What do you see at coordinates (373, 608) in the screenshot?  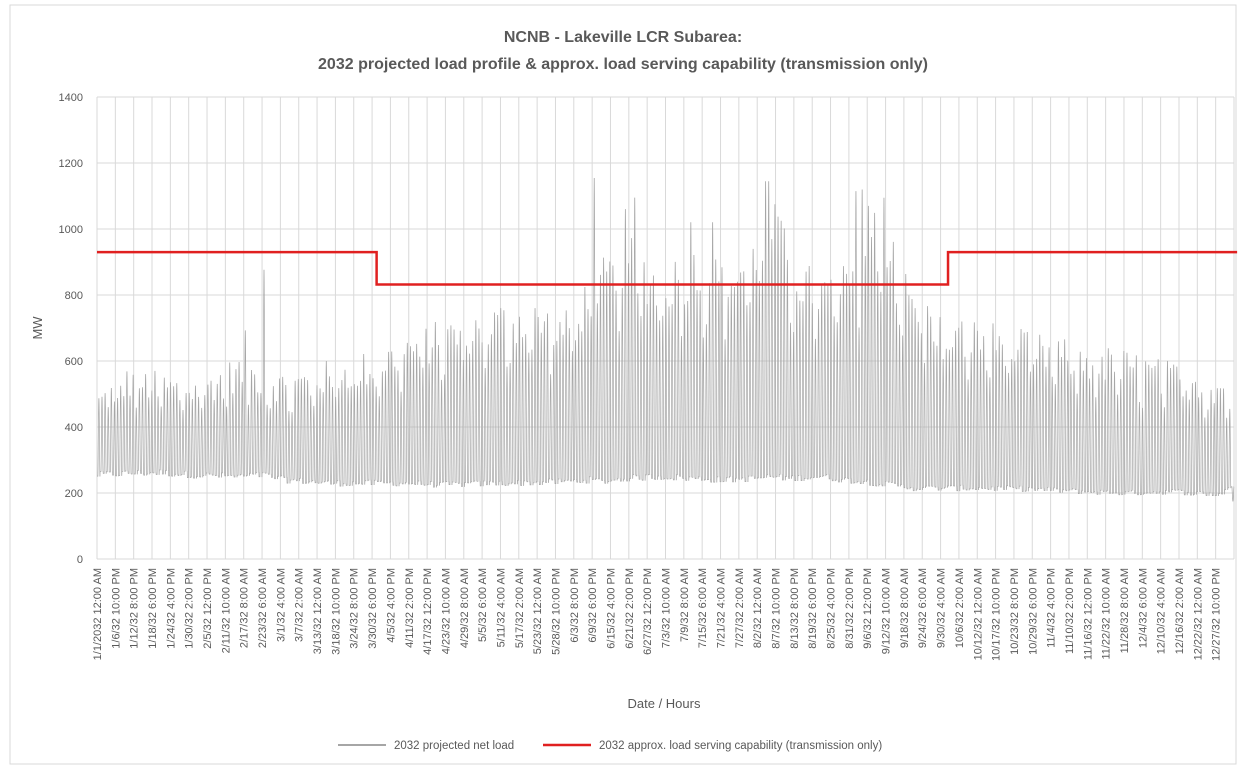 I see `x-tick-label: 3/30/32 6:00 PM` at bounding box center [373, 608].